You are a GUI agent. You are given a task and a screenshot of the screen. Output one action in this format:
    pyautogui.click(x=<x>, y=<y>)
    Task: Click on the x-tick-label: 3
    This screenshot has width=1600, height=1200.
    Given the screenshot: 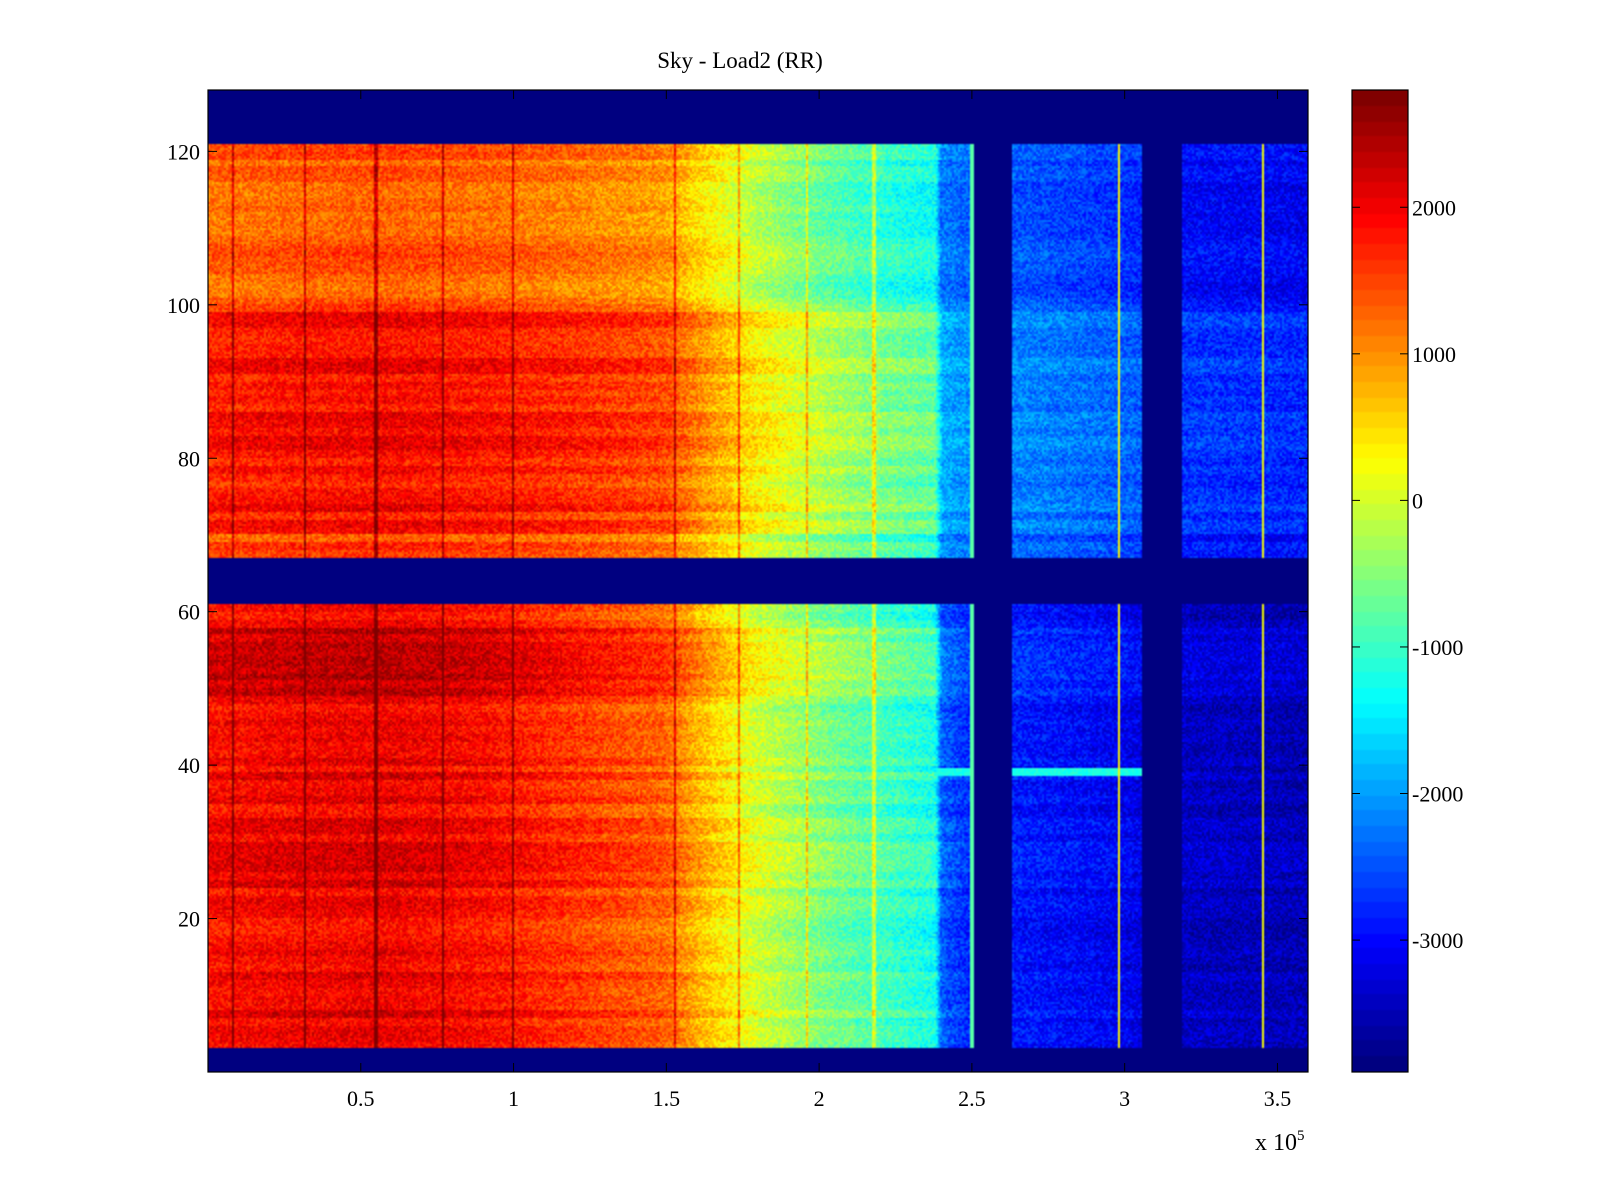 What is the action you would take?
    pyautogui.click(x=1124, y=1098)
    